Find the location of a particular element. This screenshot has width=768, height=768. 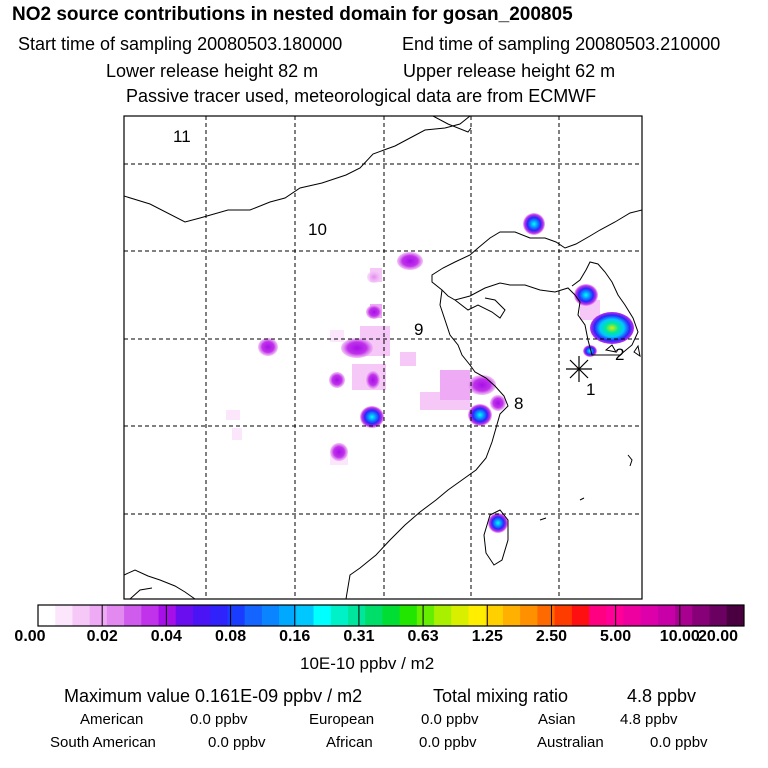

colorbar-tick-label: 0.02 is located at coordinates (102, 636).